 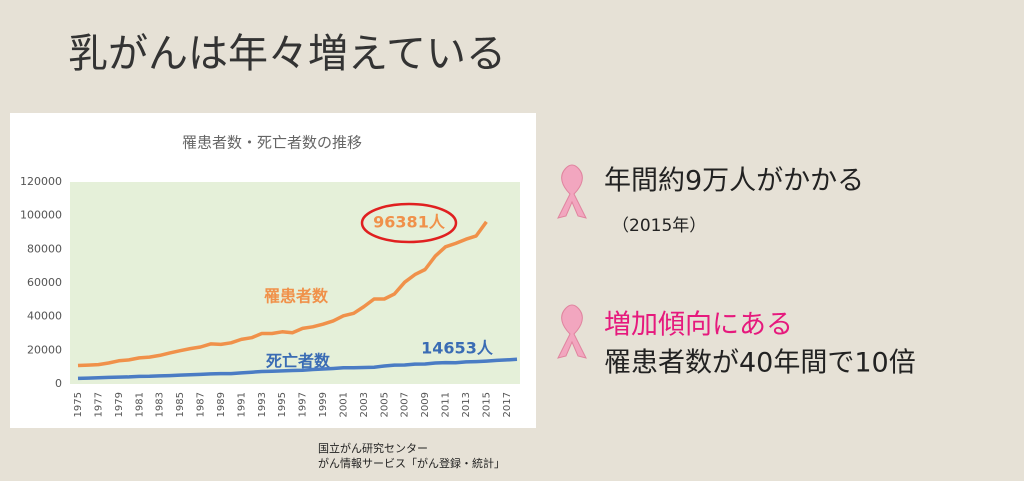 What do you see at coordinates (180, 404) in the screenshot?
I see `x-tick-label: 1985` at bounding box center [180, 404].